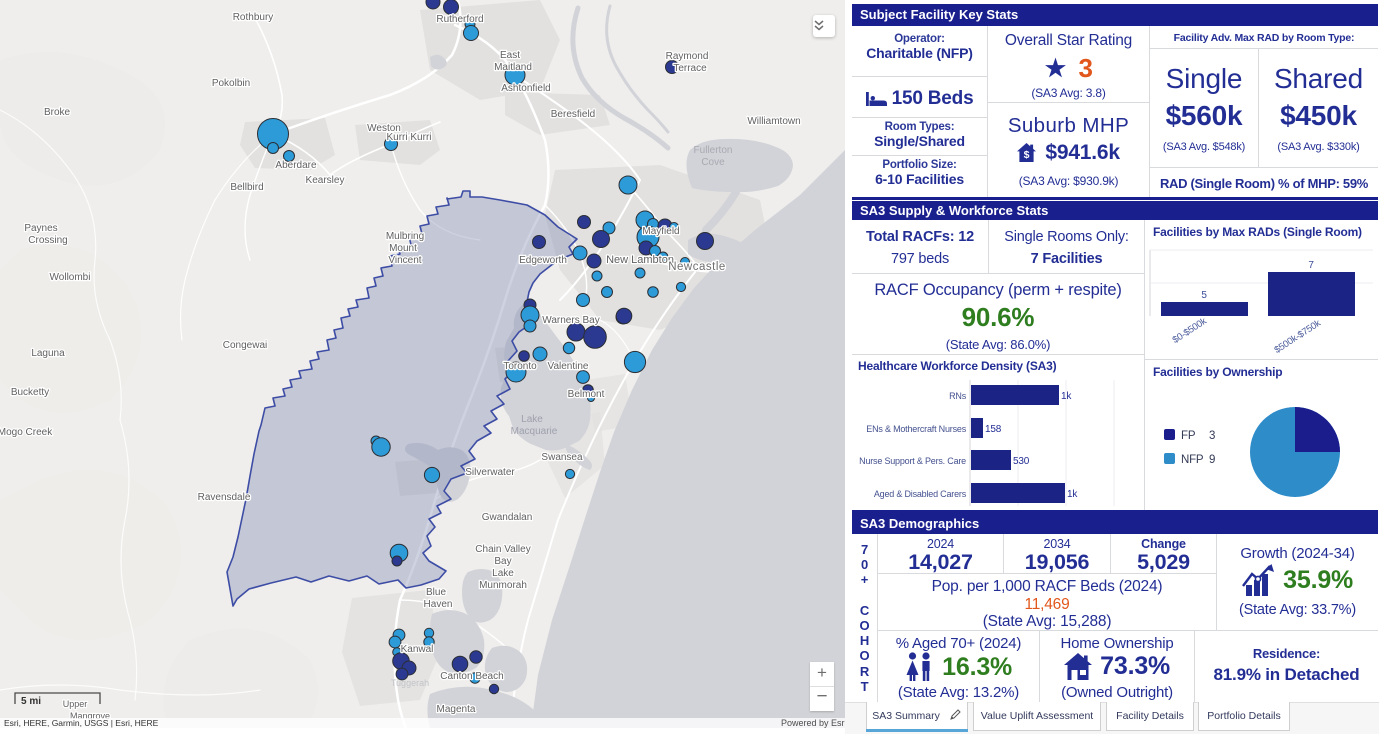 The width and height of the screenshot is (1379, 734). I want to click on svg-text: Cove, so click(713, 162).